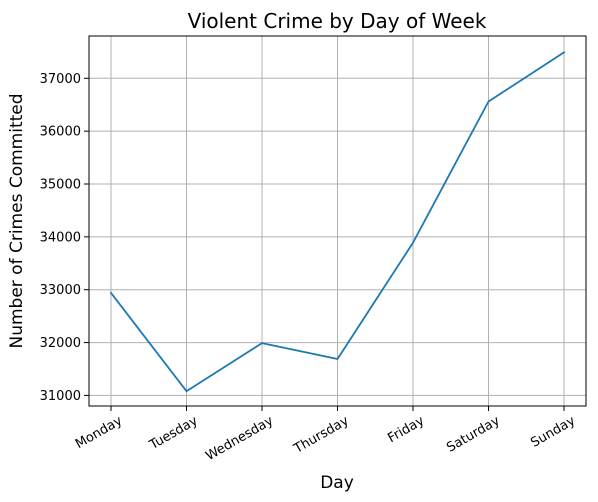  Describe the element at coordinates (337, 21) in the screenshot. I see `chart-title: Violent Crime by Day of Week` at that location.